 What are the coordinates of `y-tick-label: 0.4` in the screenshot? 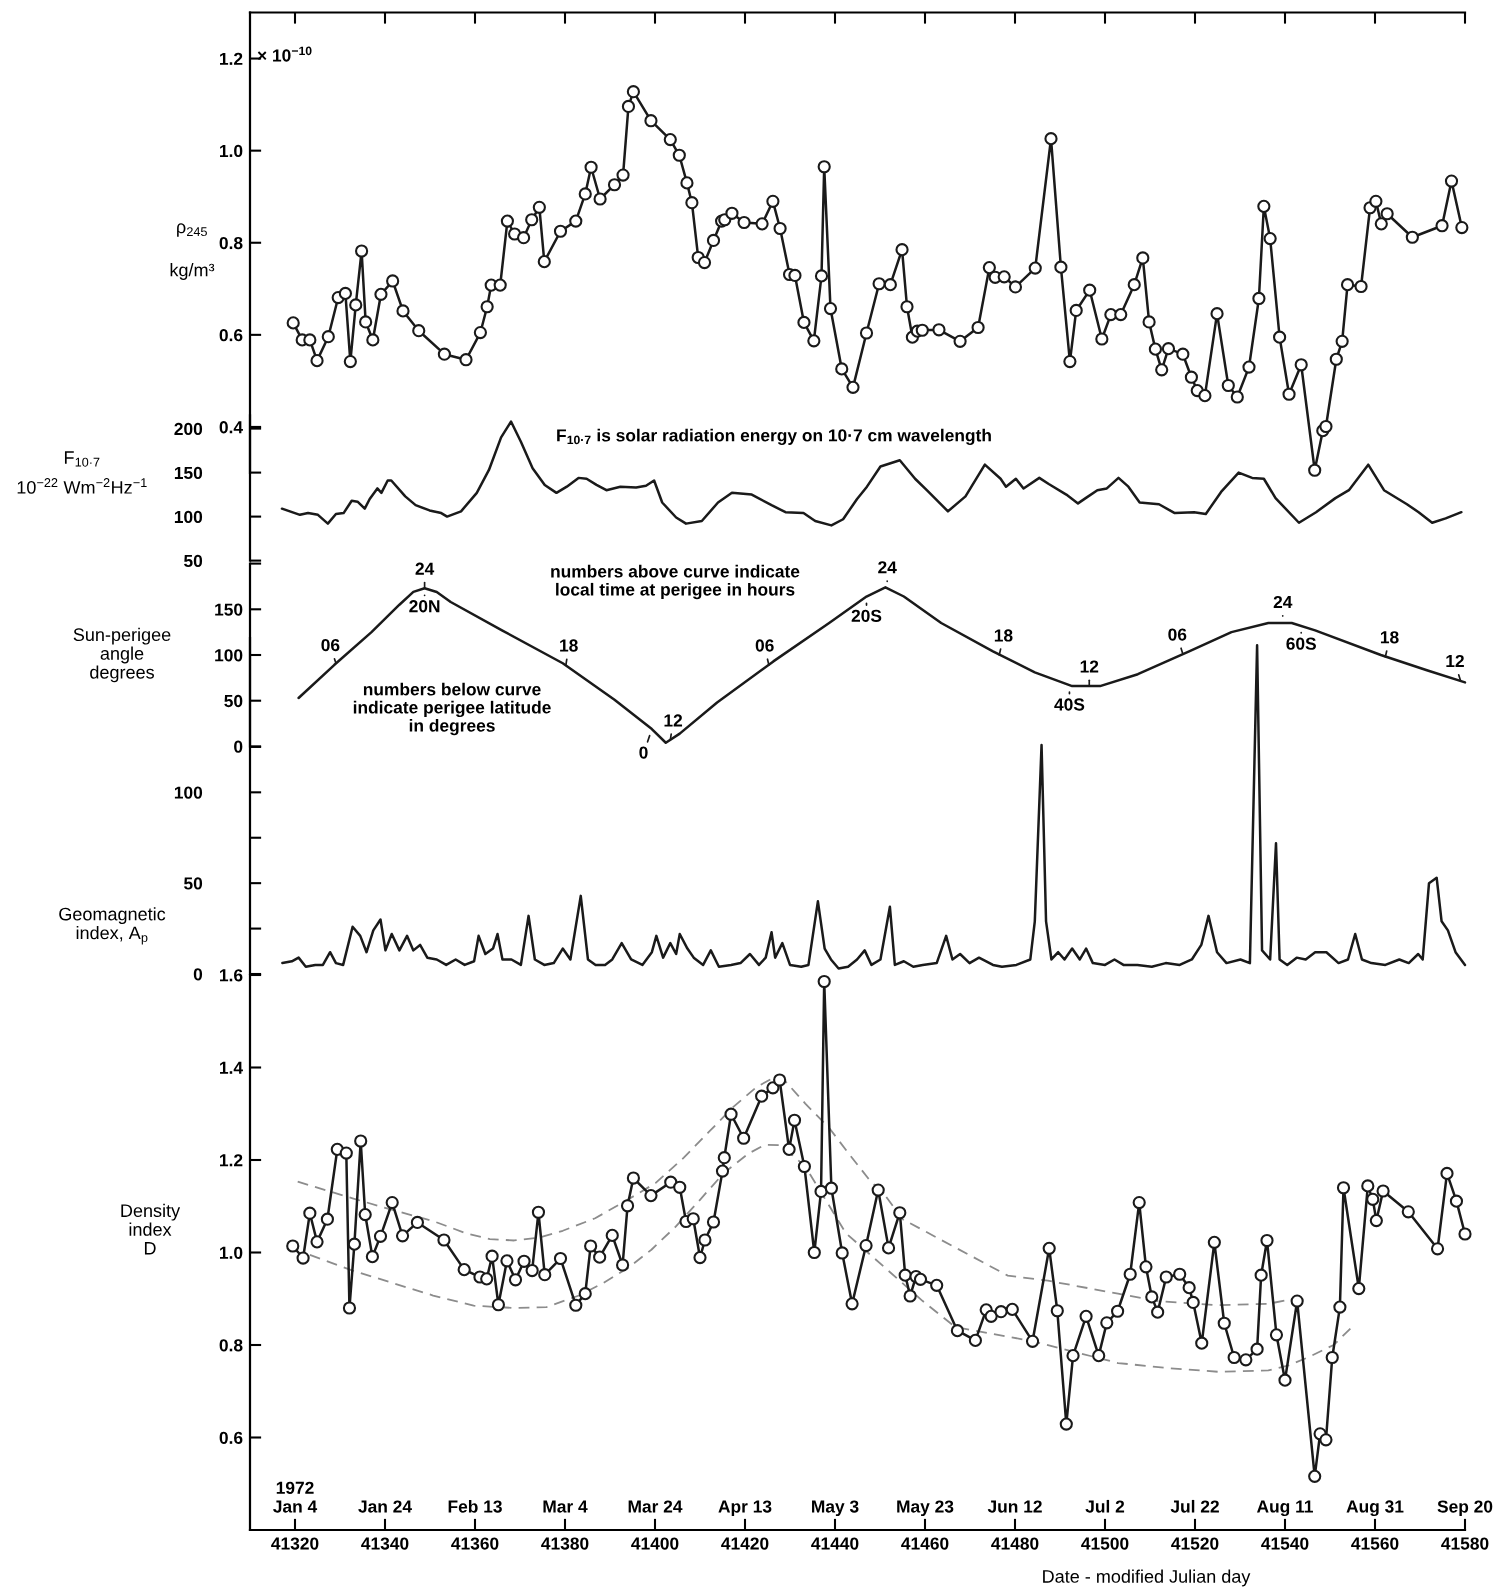 It's located at (231, 427).